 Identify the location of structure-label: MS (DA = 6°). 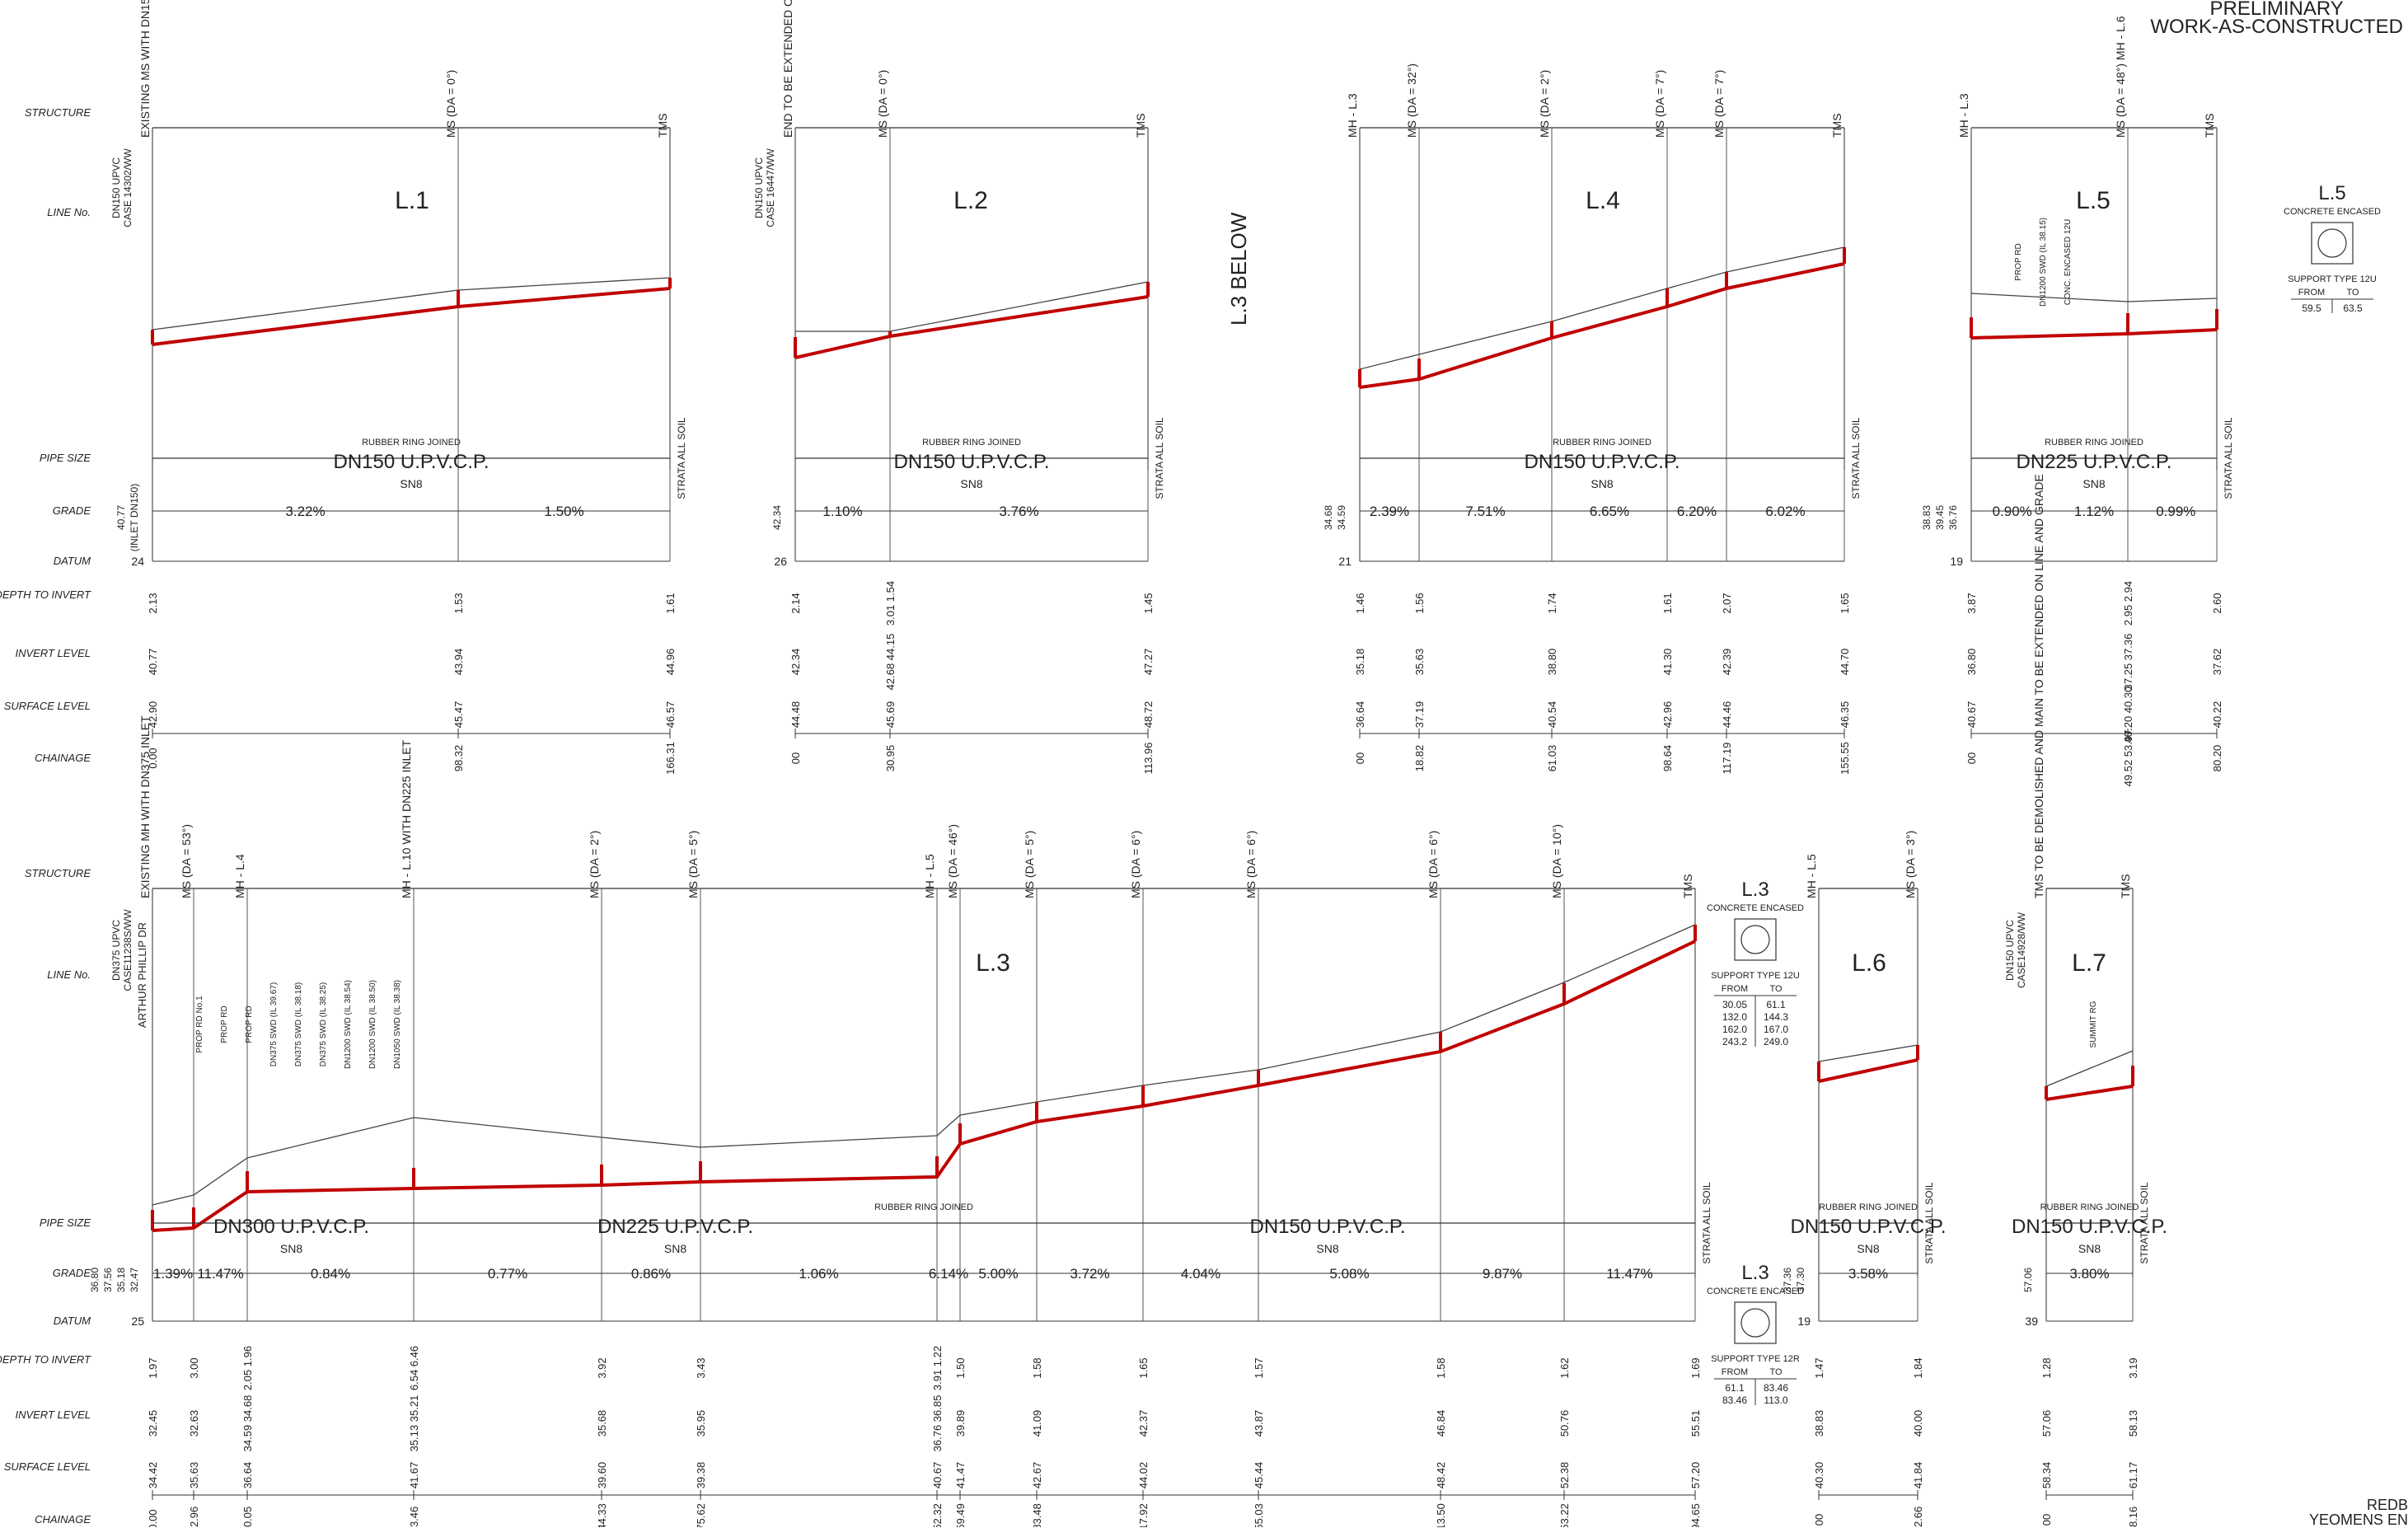
(1251, 864).